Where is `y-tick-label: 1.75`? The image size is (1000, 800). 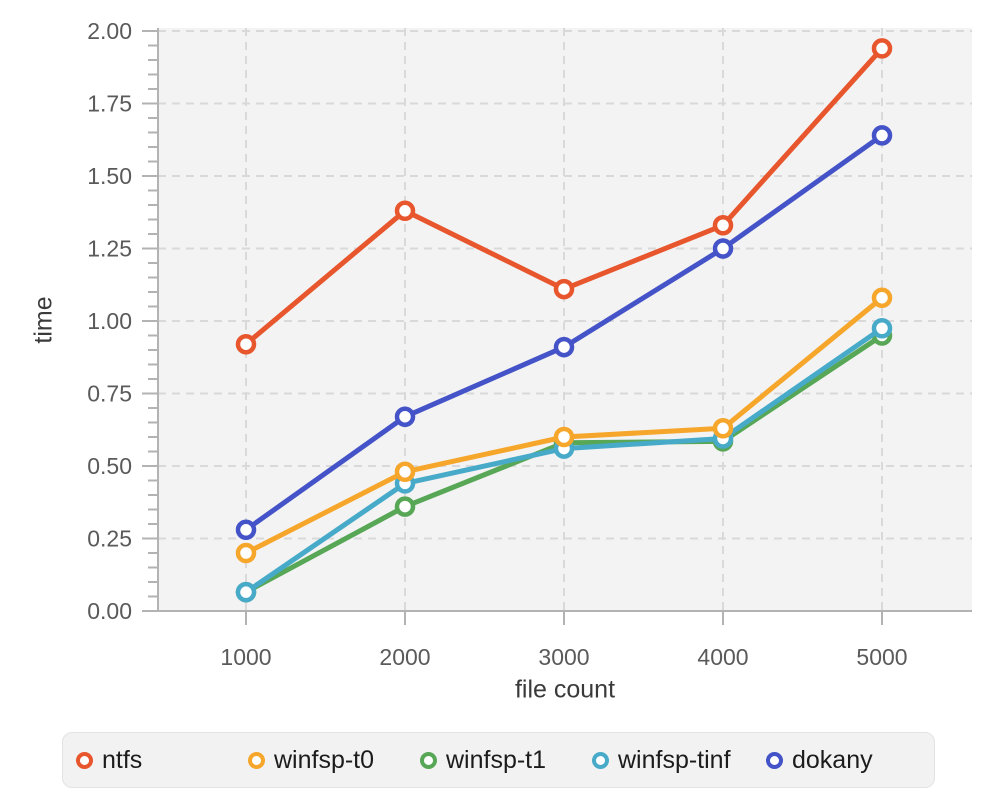
y-tick-label: 1.75 is located at coordinates (109, 104).